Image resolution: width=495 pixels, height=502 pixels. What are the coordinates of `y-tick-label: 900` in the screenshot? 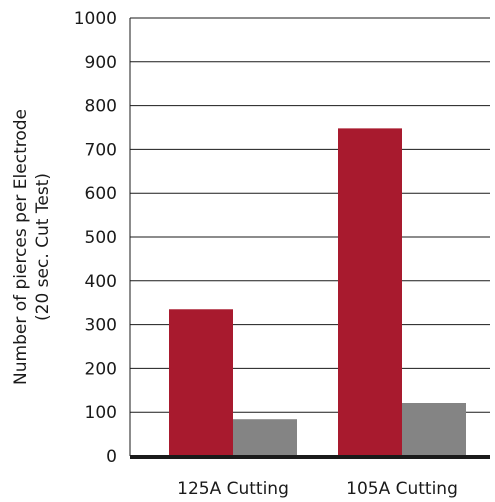 It's located at (101, 63).